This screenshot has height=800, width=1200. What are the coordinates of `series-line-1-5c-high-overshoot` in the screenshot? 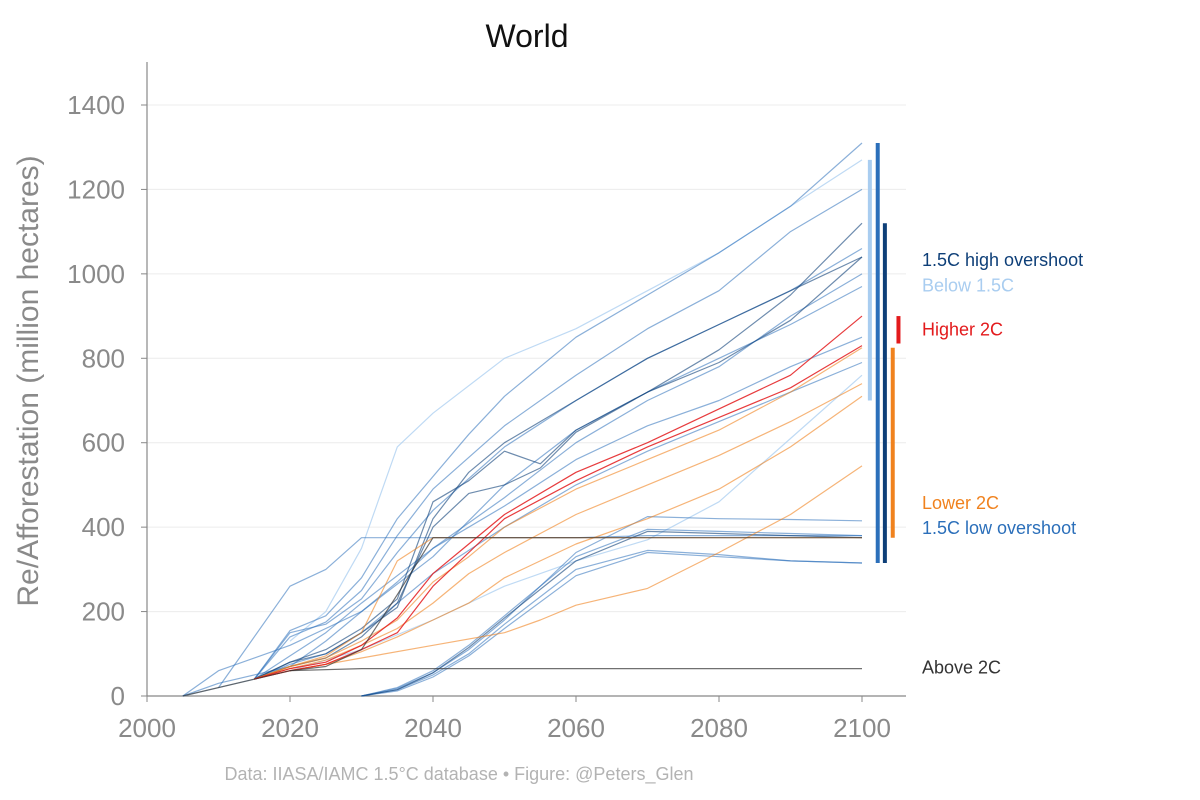 It's located at (612, 613).